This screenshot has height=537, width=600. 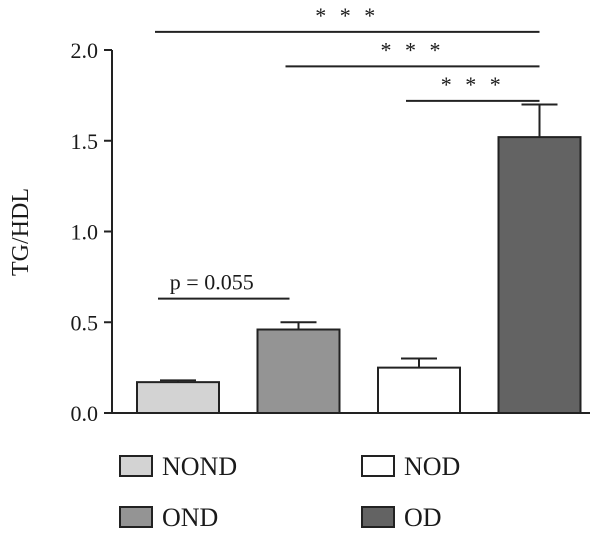 What do you see at coordinates (136, 466) in the screenshot?
I see `legend-swatch-nond` at bounding box center [136, 466].